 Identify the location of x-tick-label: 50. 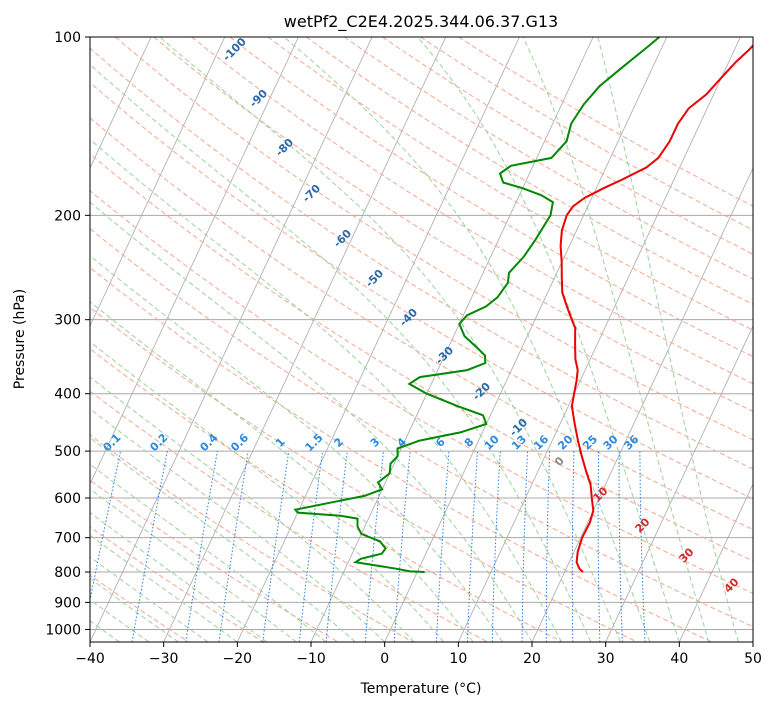
(753, 659).